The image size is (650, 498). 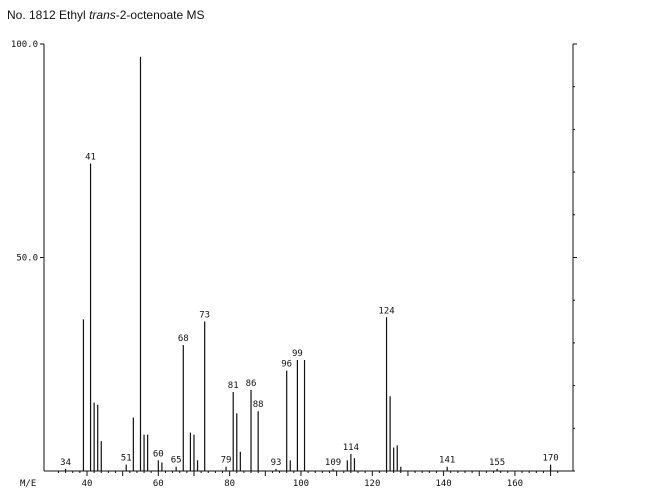 What do you see at coordinates (176, 461) in the screenshot?
I see `peak-label: 65` at bounding box center [176, 461].